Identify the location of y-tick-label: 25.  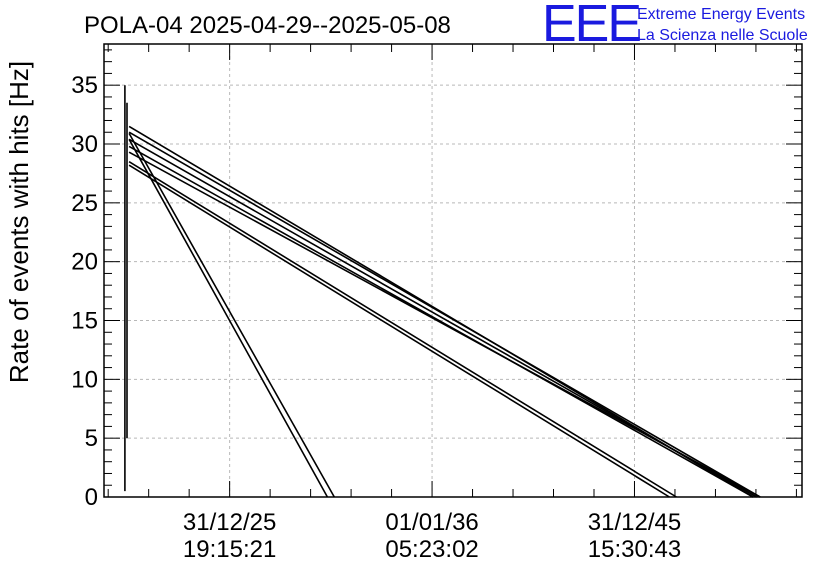
(84, 203).